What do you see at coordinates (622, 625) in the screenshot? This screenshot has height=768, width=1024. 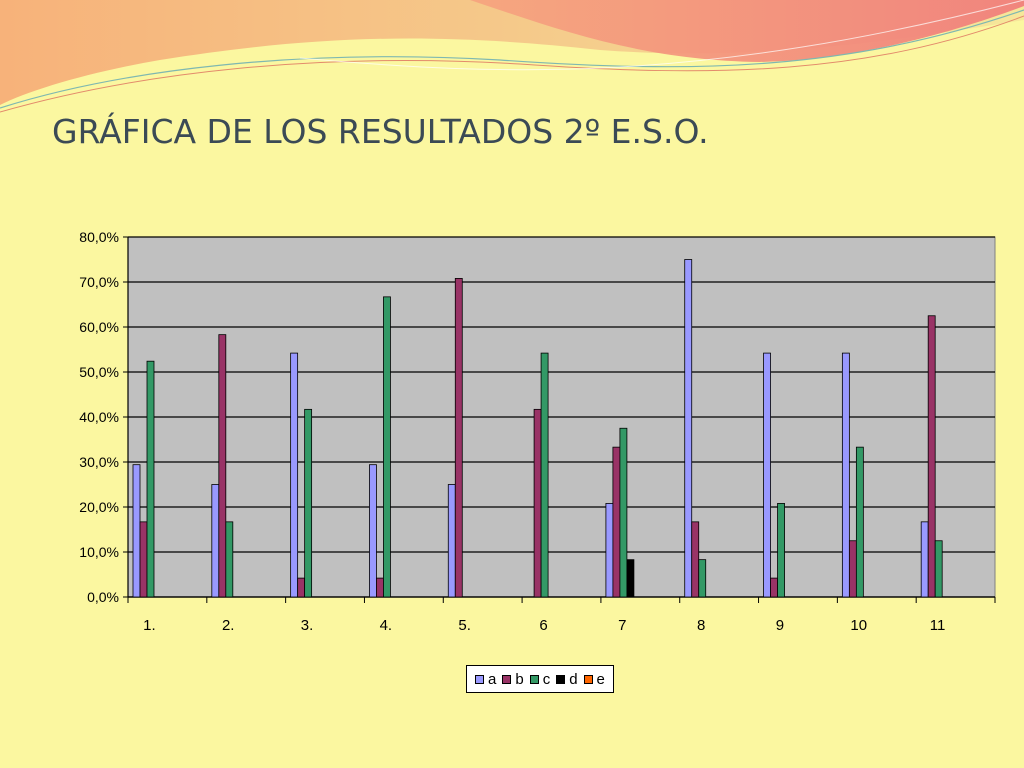 I see `x-tick-label: 7` at bounding box center [622, 625].